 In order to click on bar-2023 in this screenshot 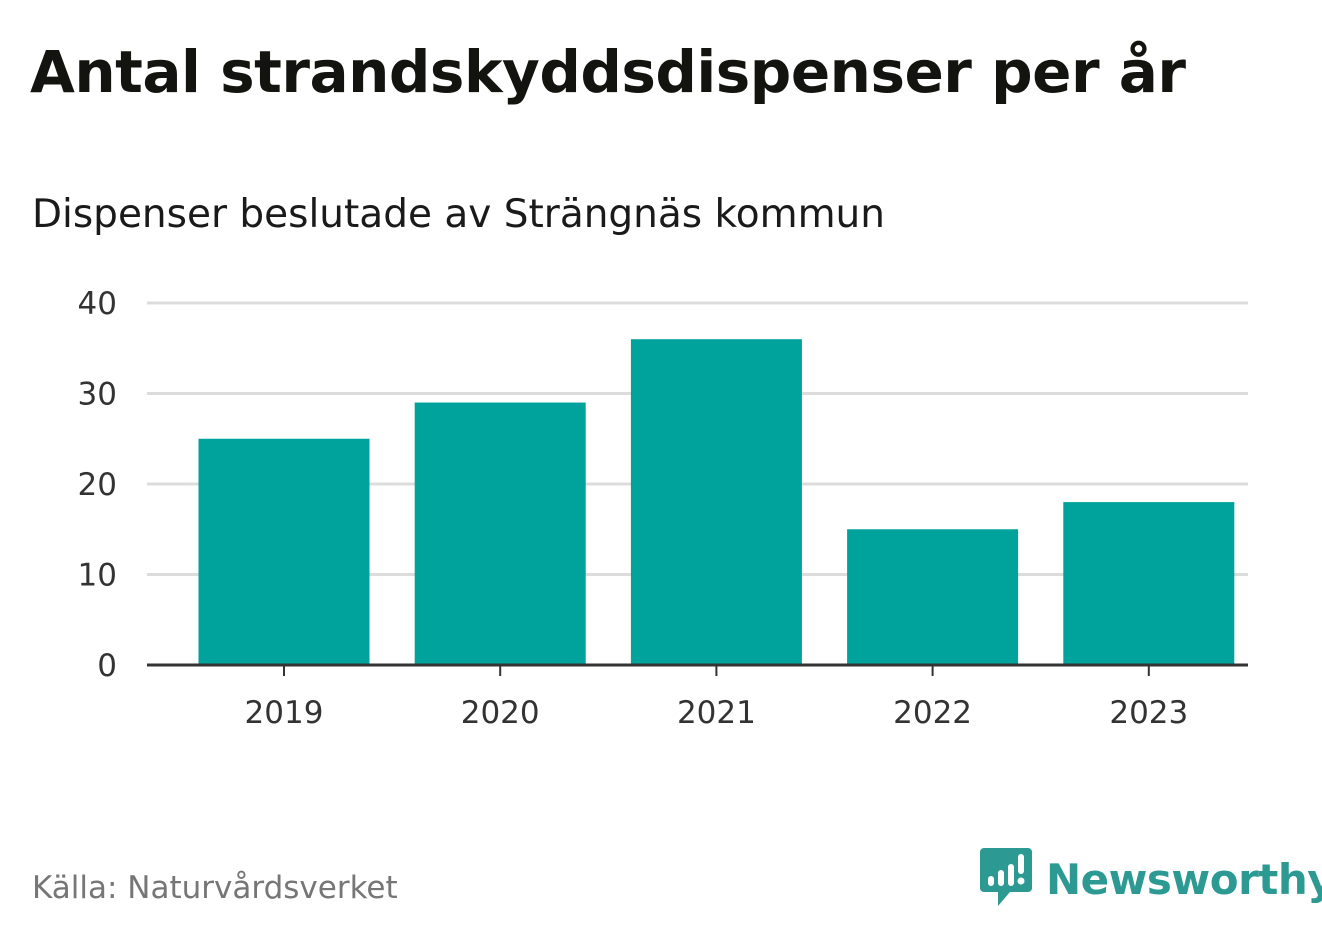, I will do `click(1149, 583)`.